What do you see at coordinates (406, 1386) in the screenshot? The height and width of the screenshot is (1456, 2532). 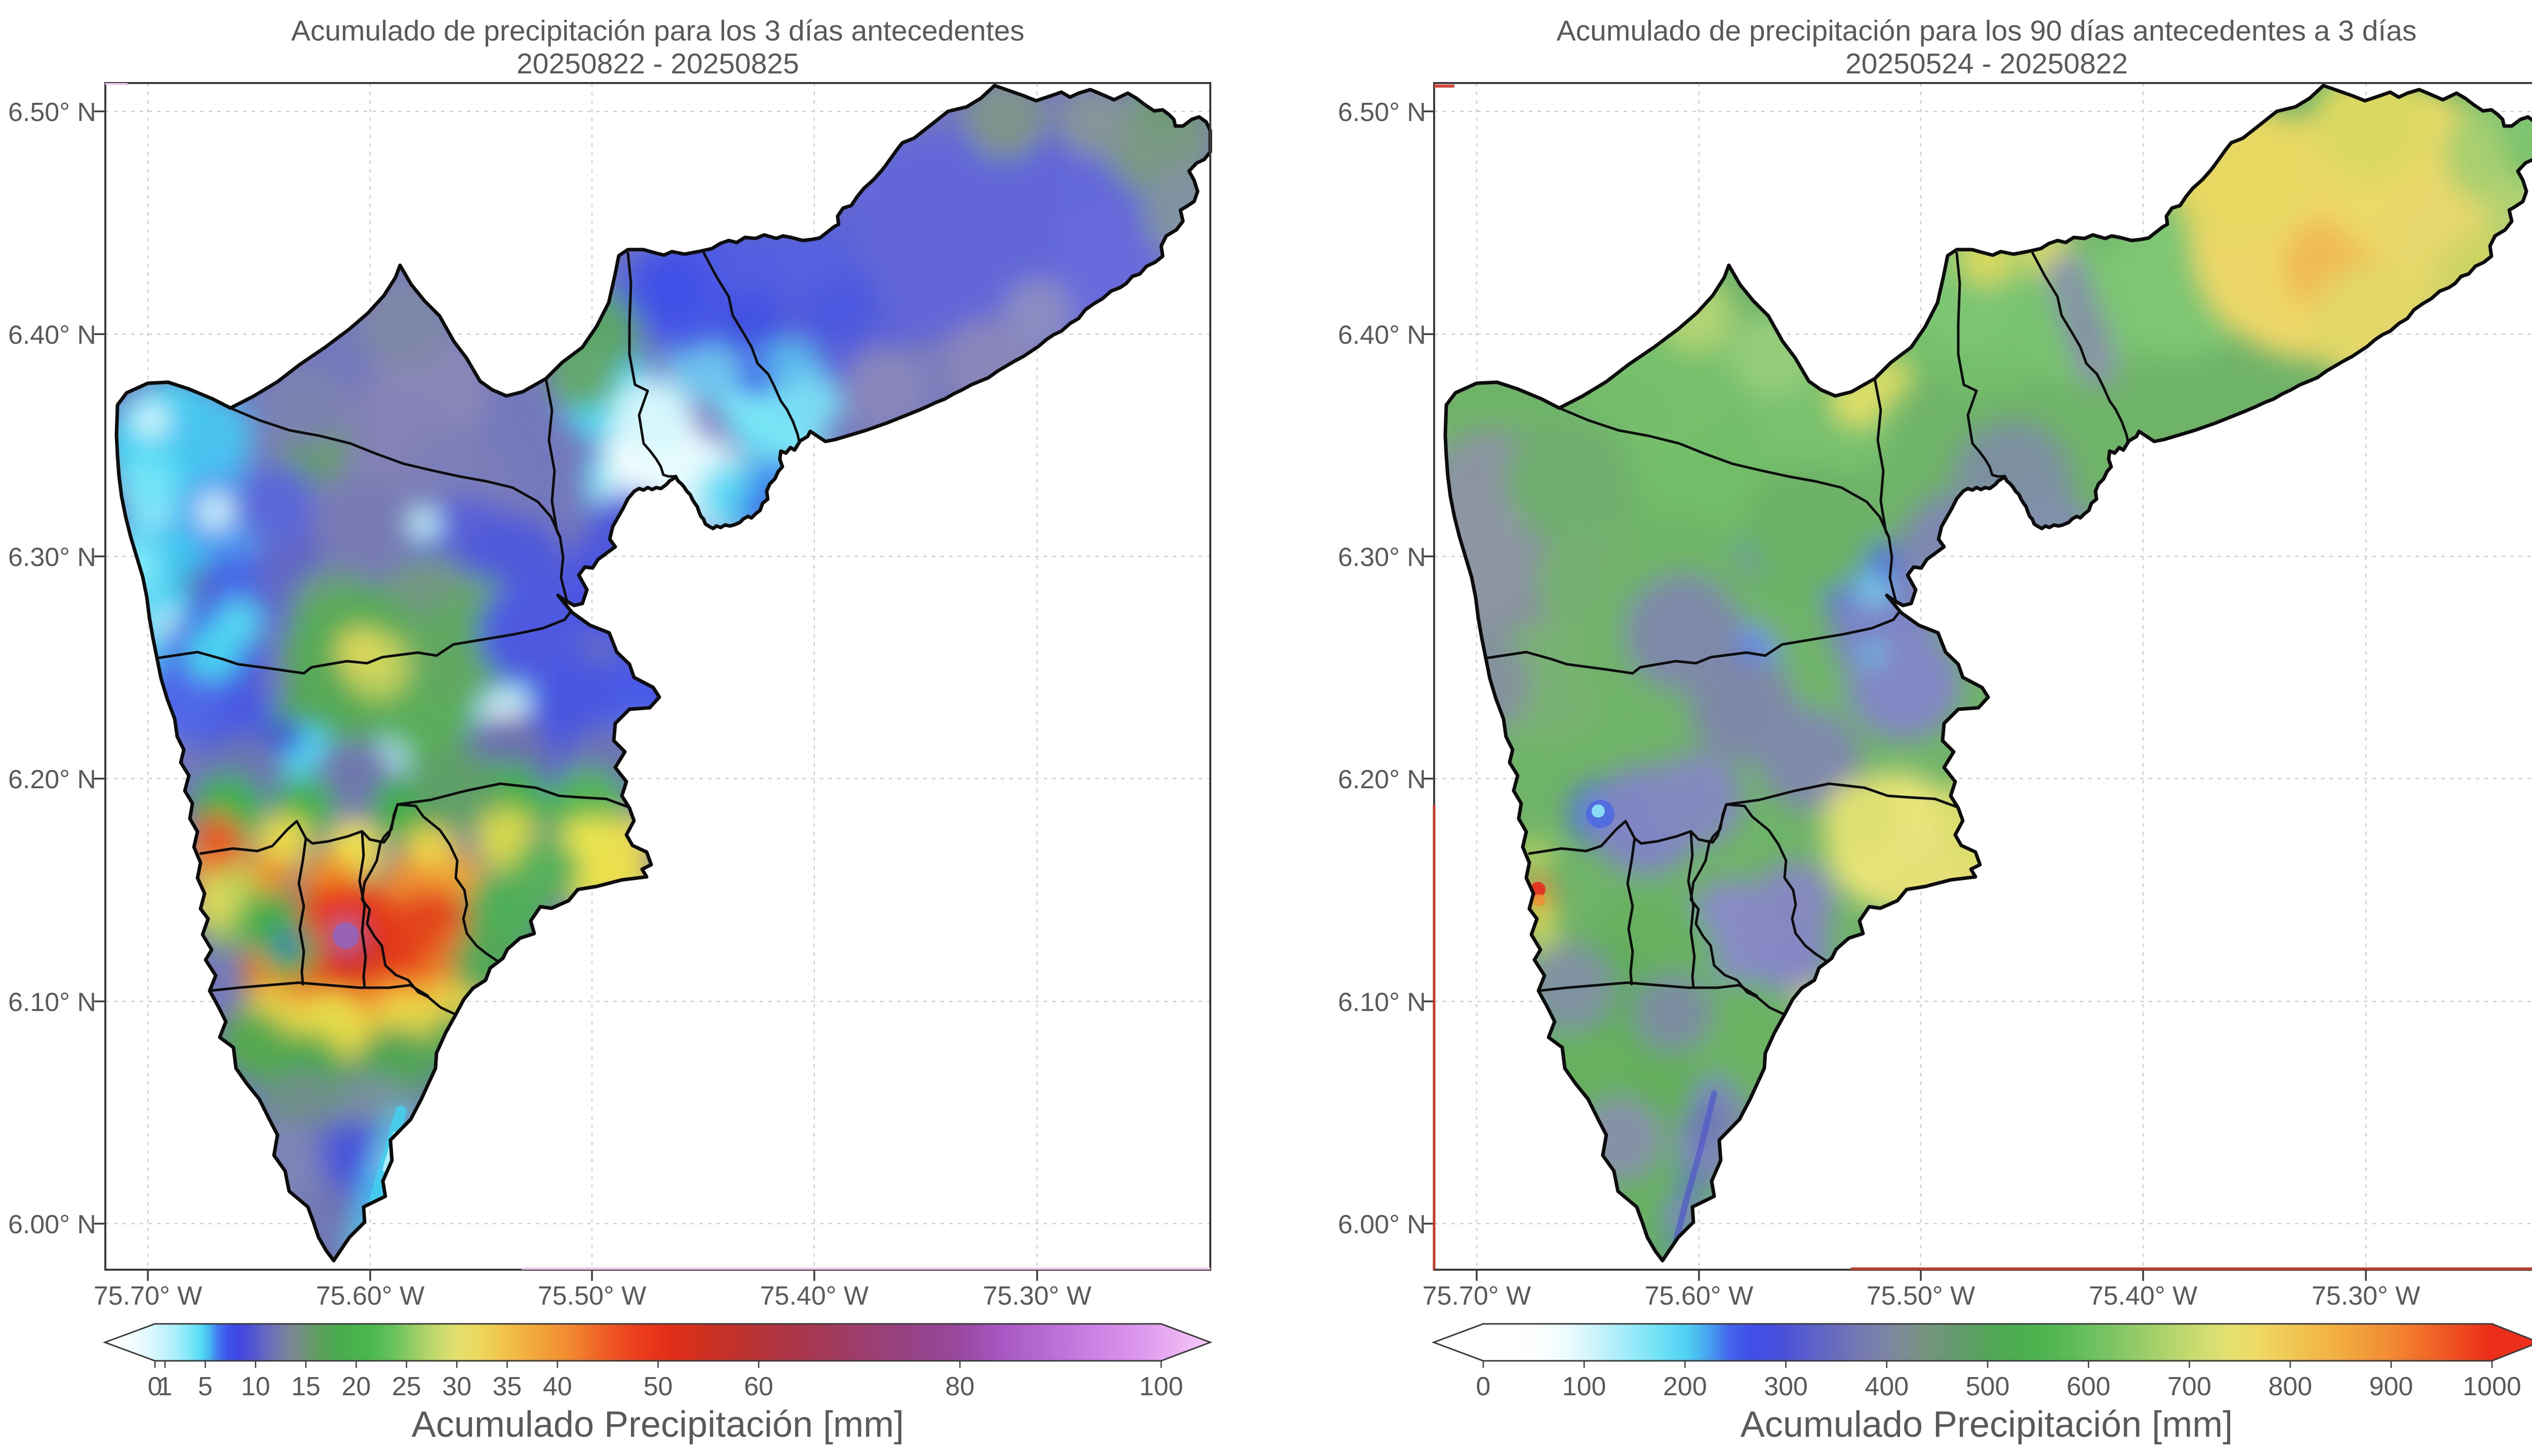 I see `svg-text: 25` at bounding box center [406, 1386].